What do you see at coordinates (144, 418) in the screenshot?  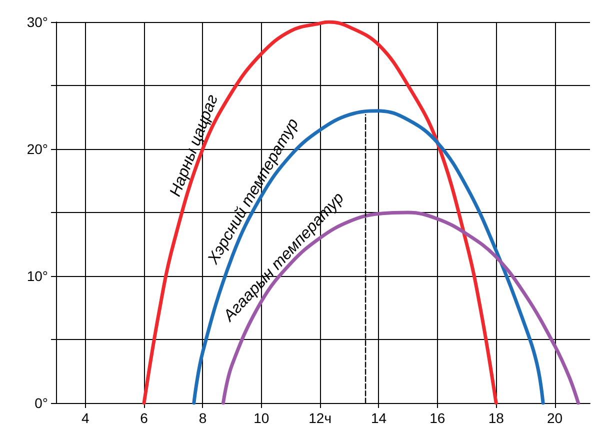 I see `x-tick-label: 6` at bounding box center [144, 418].